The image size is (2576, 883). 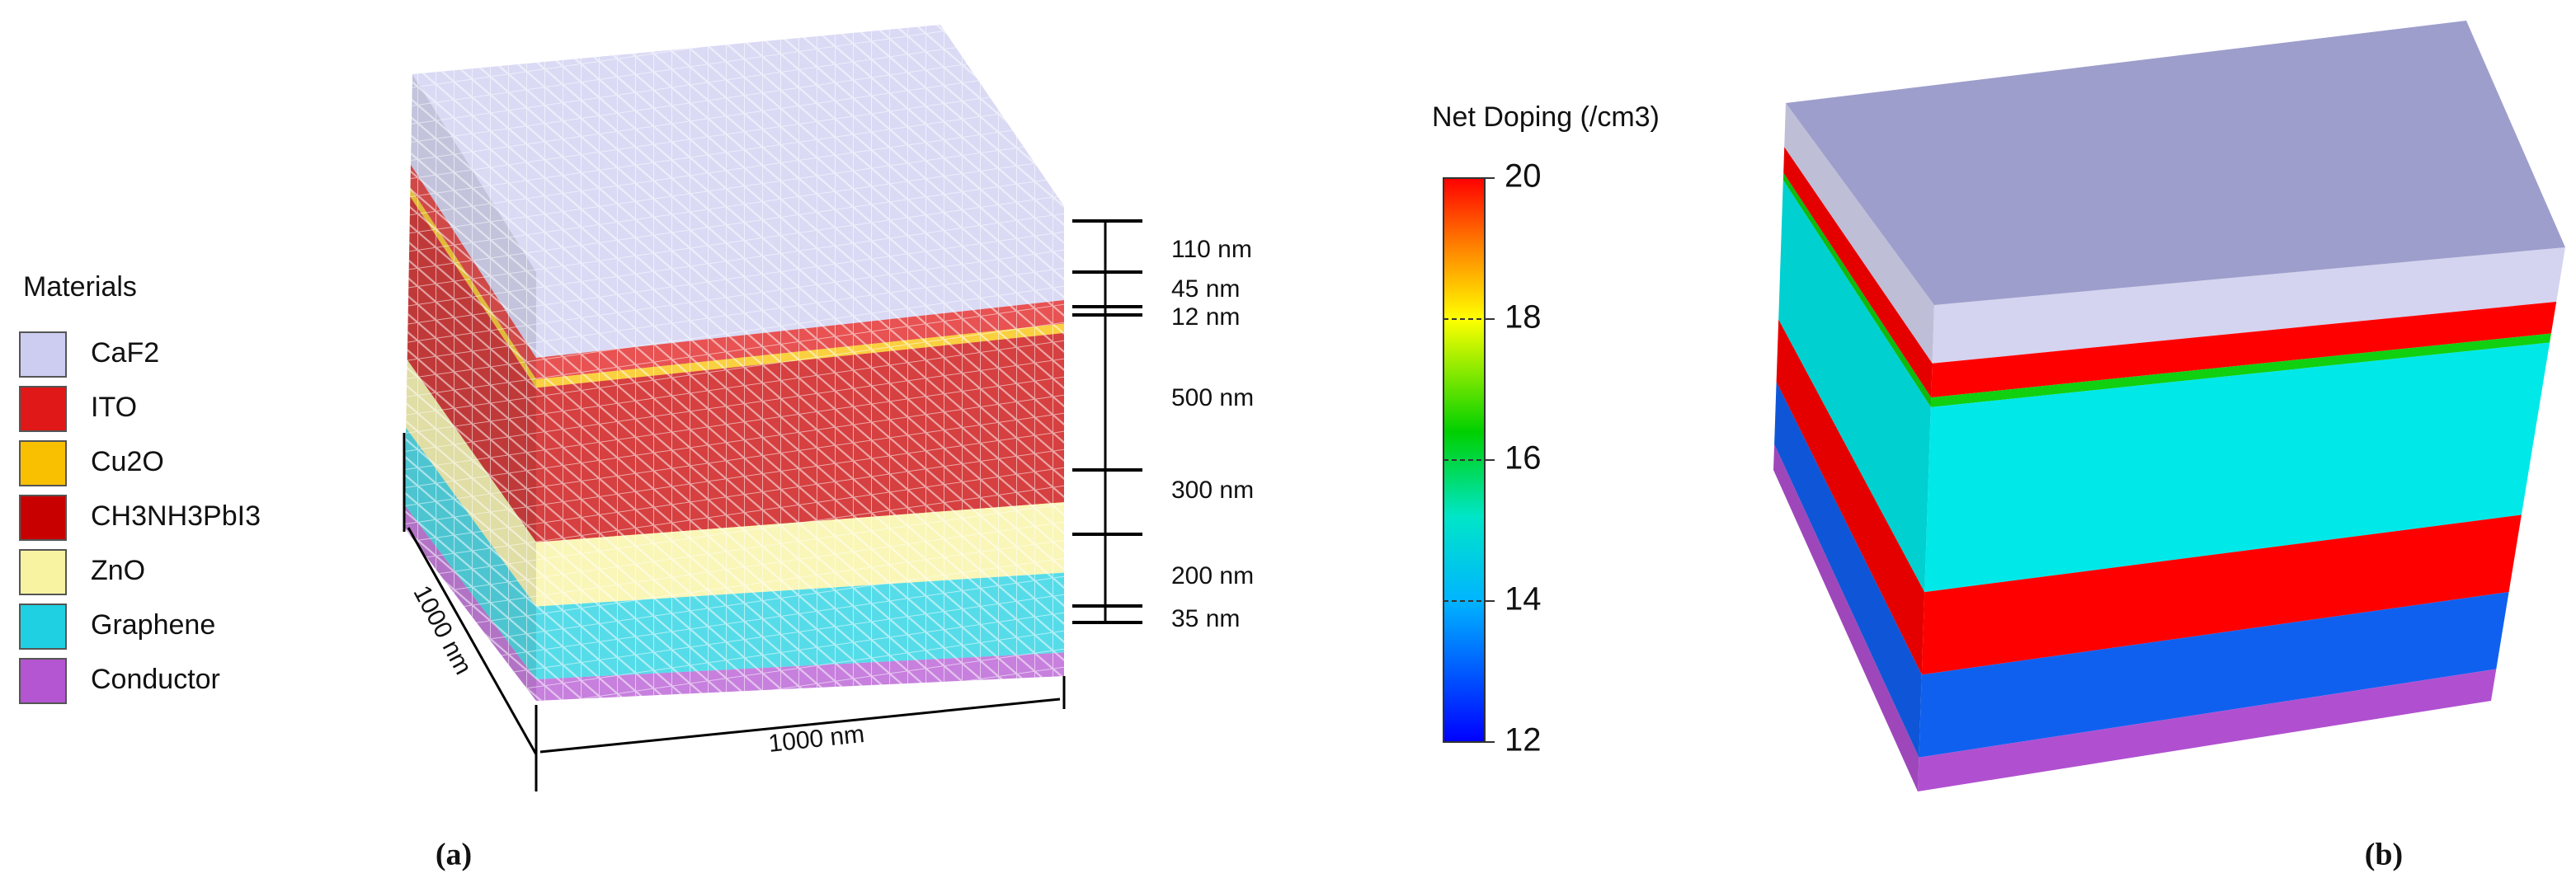 What do you see at coordinates (1523, 599) in the screenshot?
I see `colorbar-tick-label: 14` at bounding box center [1523, 599].